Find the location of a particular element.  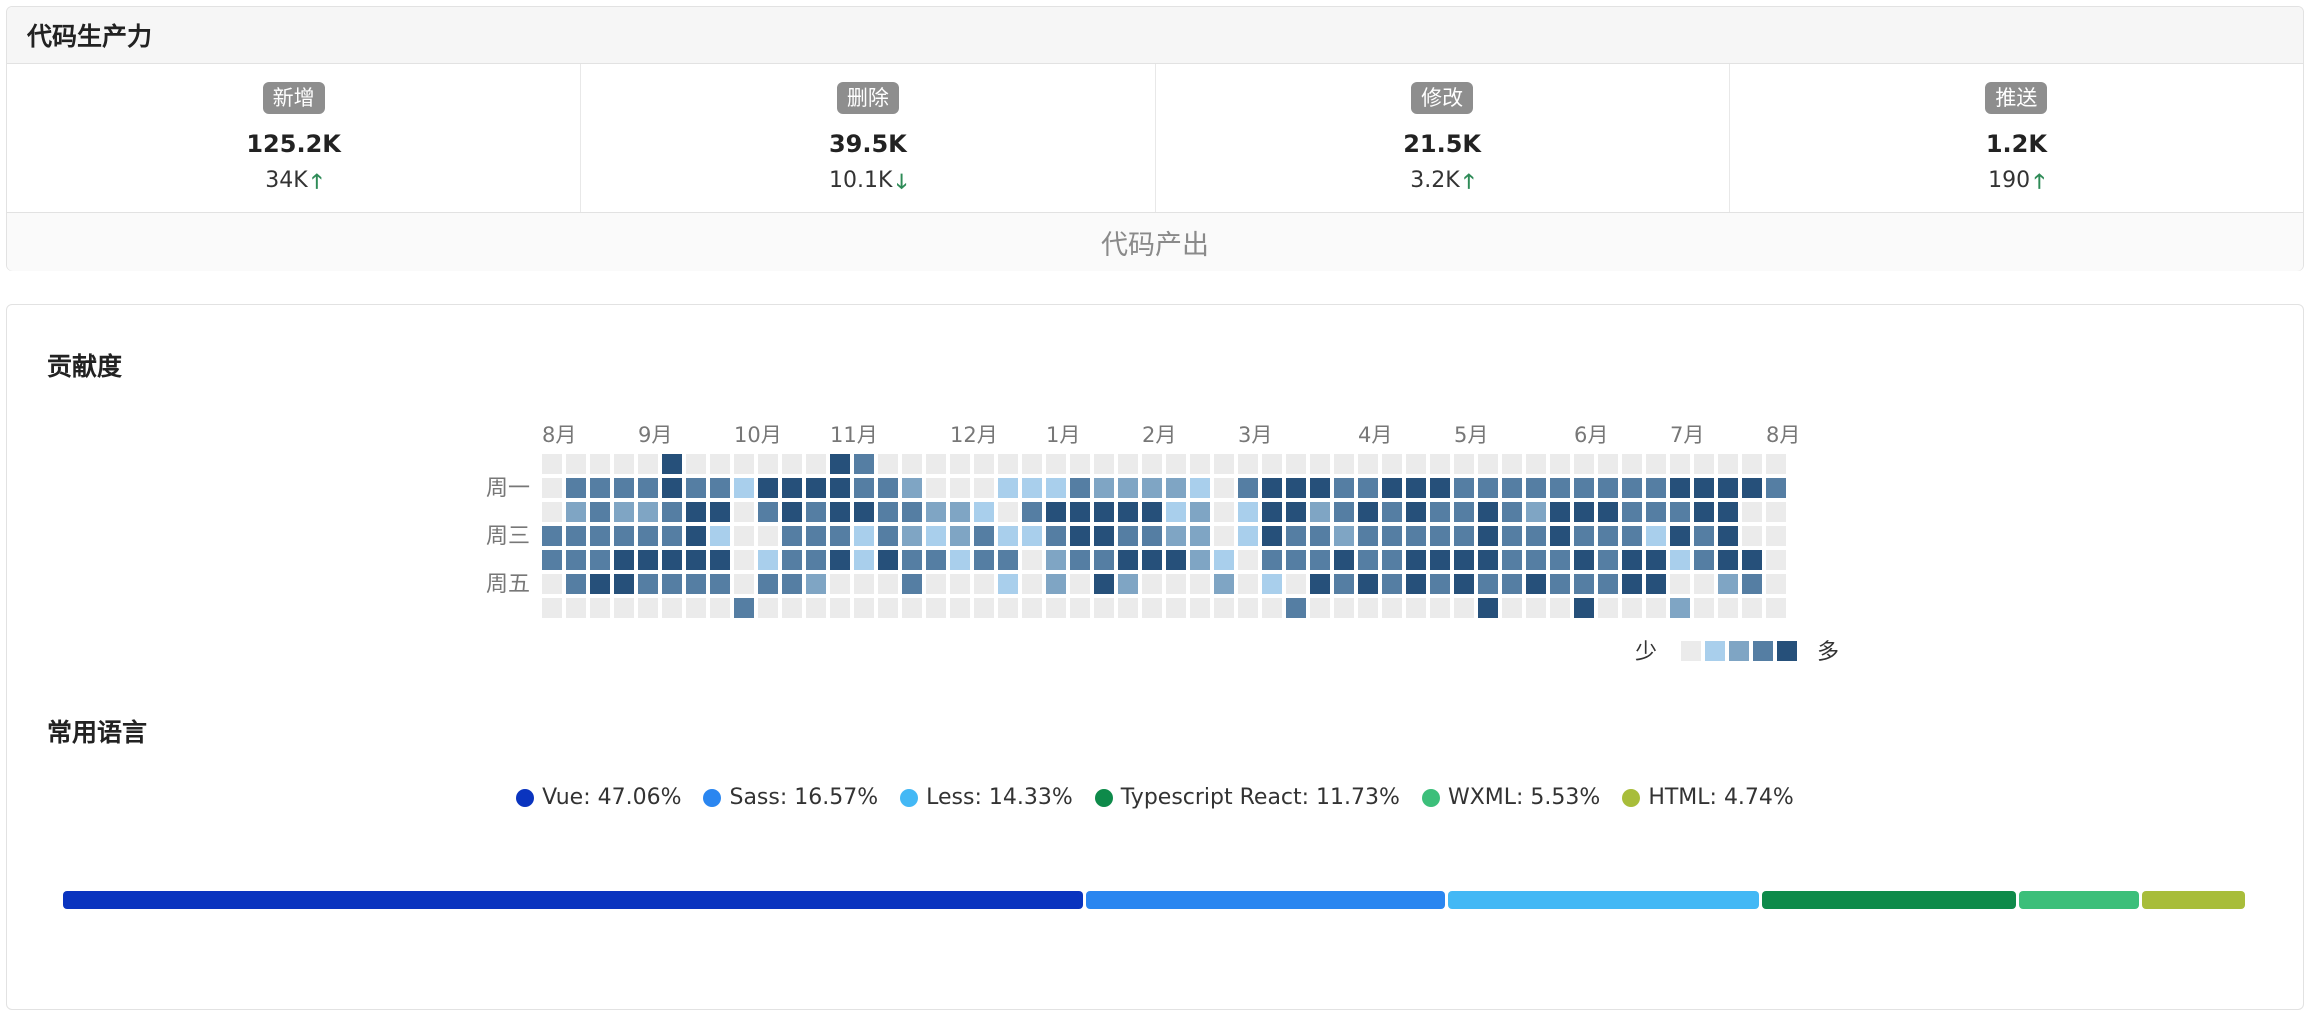

stat-delta-value: 34K is located at coordinates (286, 180).